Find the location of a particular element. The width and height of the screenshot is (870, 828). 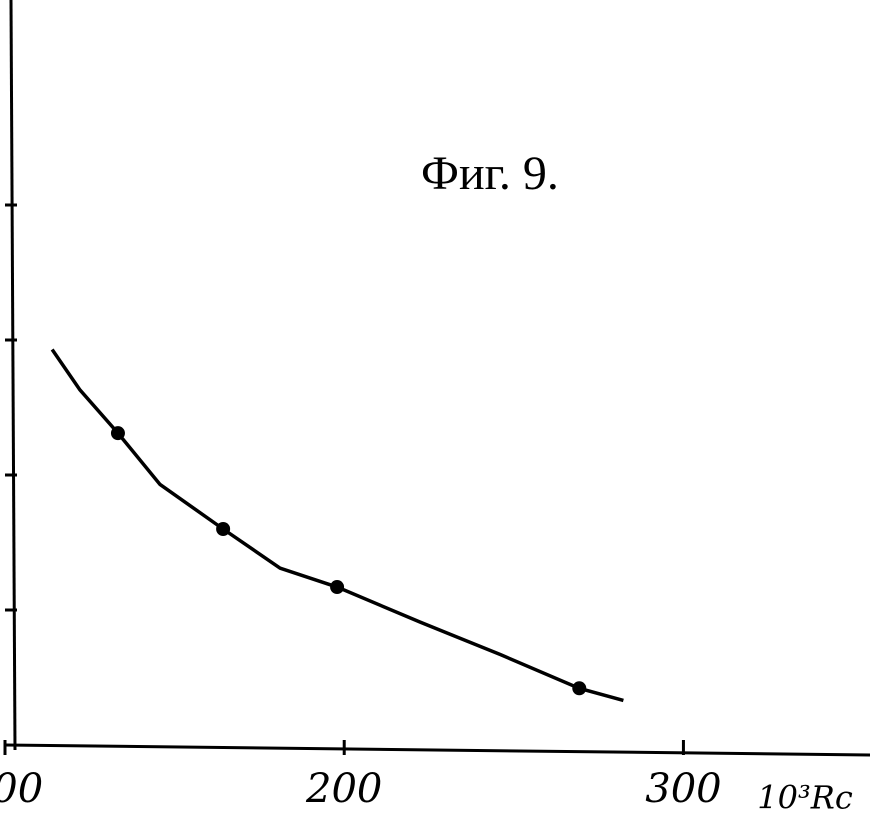

x-tick-label: 200 is located at coordinates (343, 789).